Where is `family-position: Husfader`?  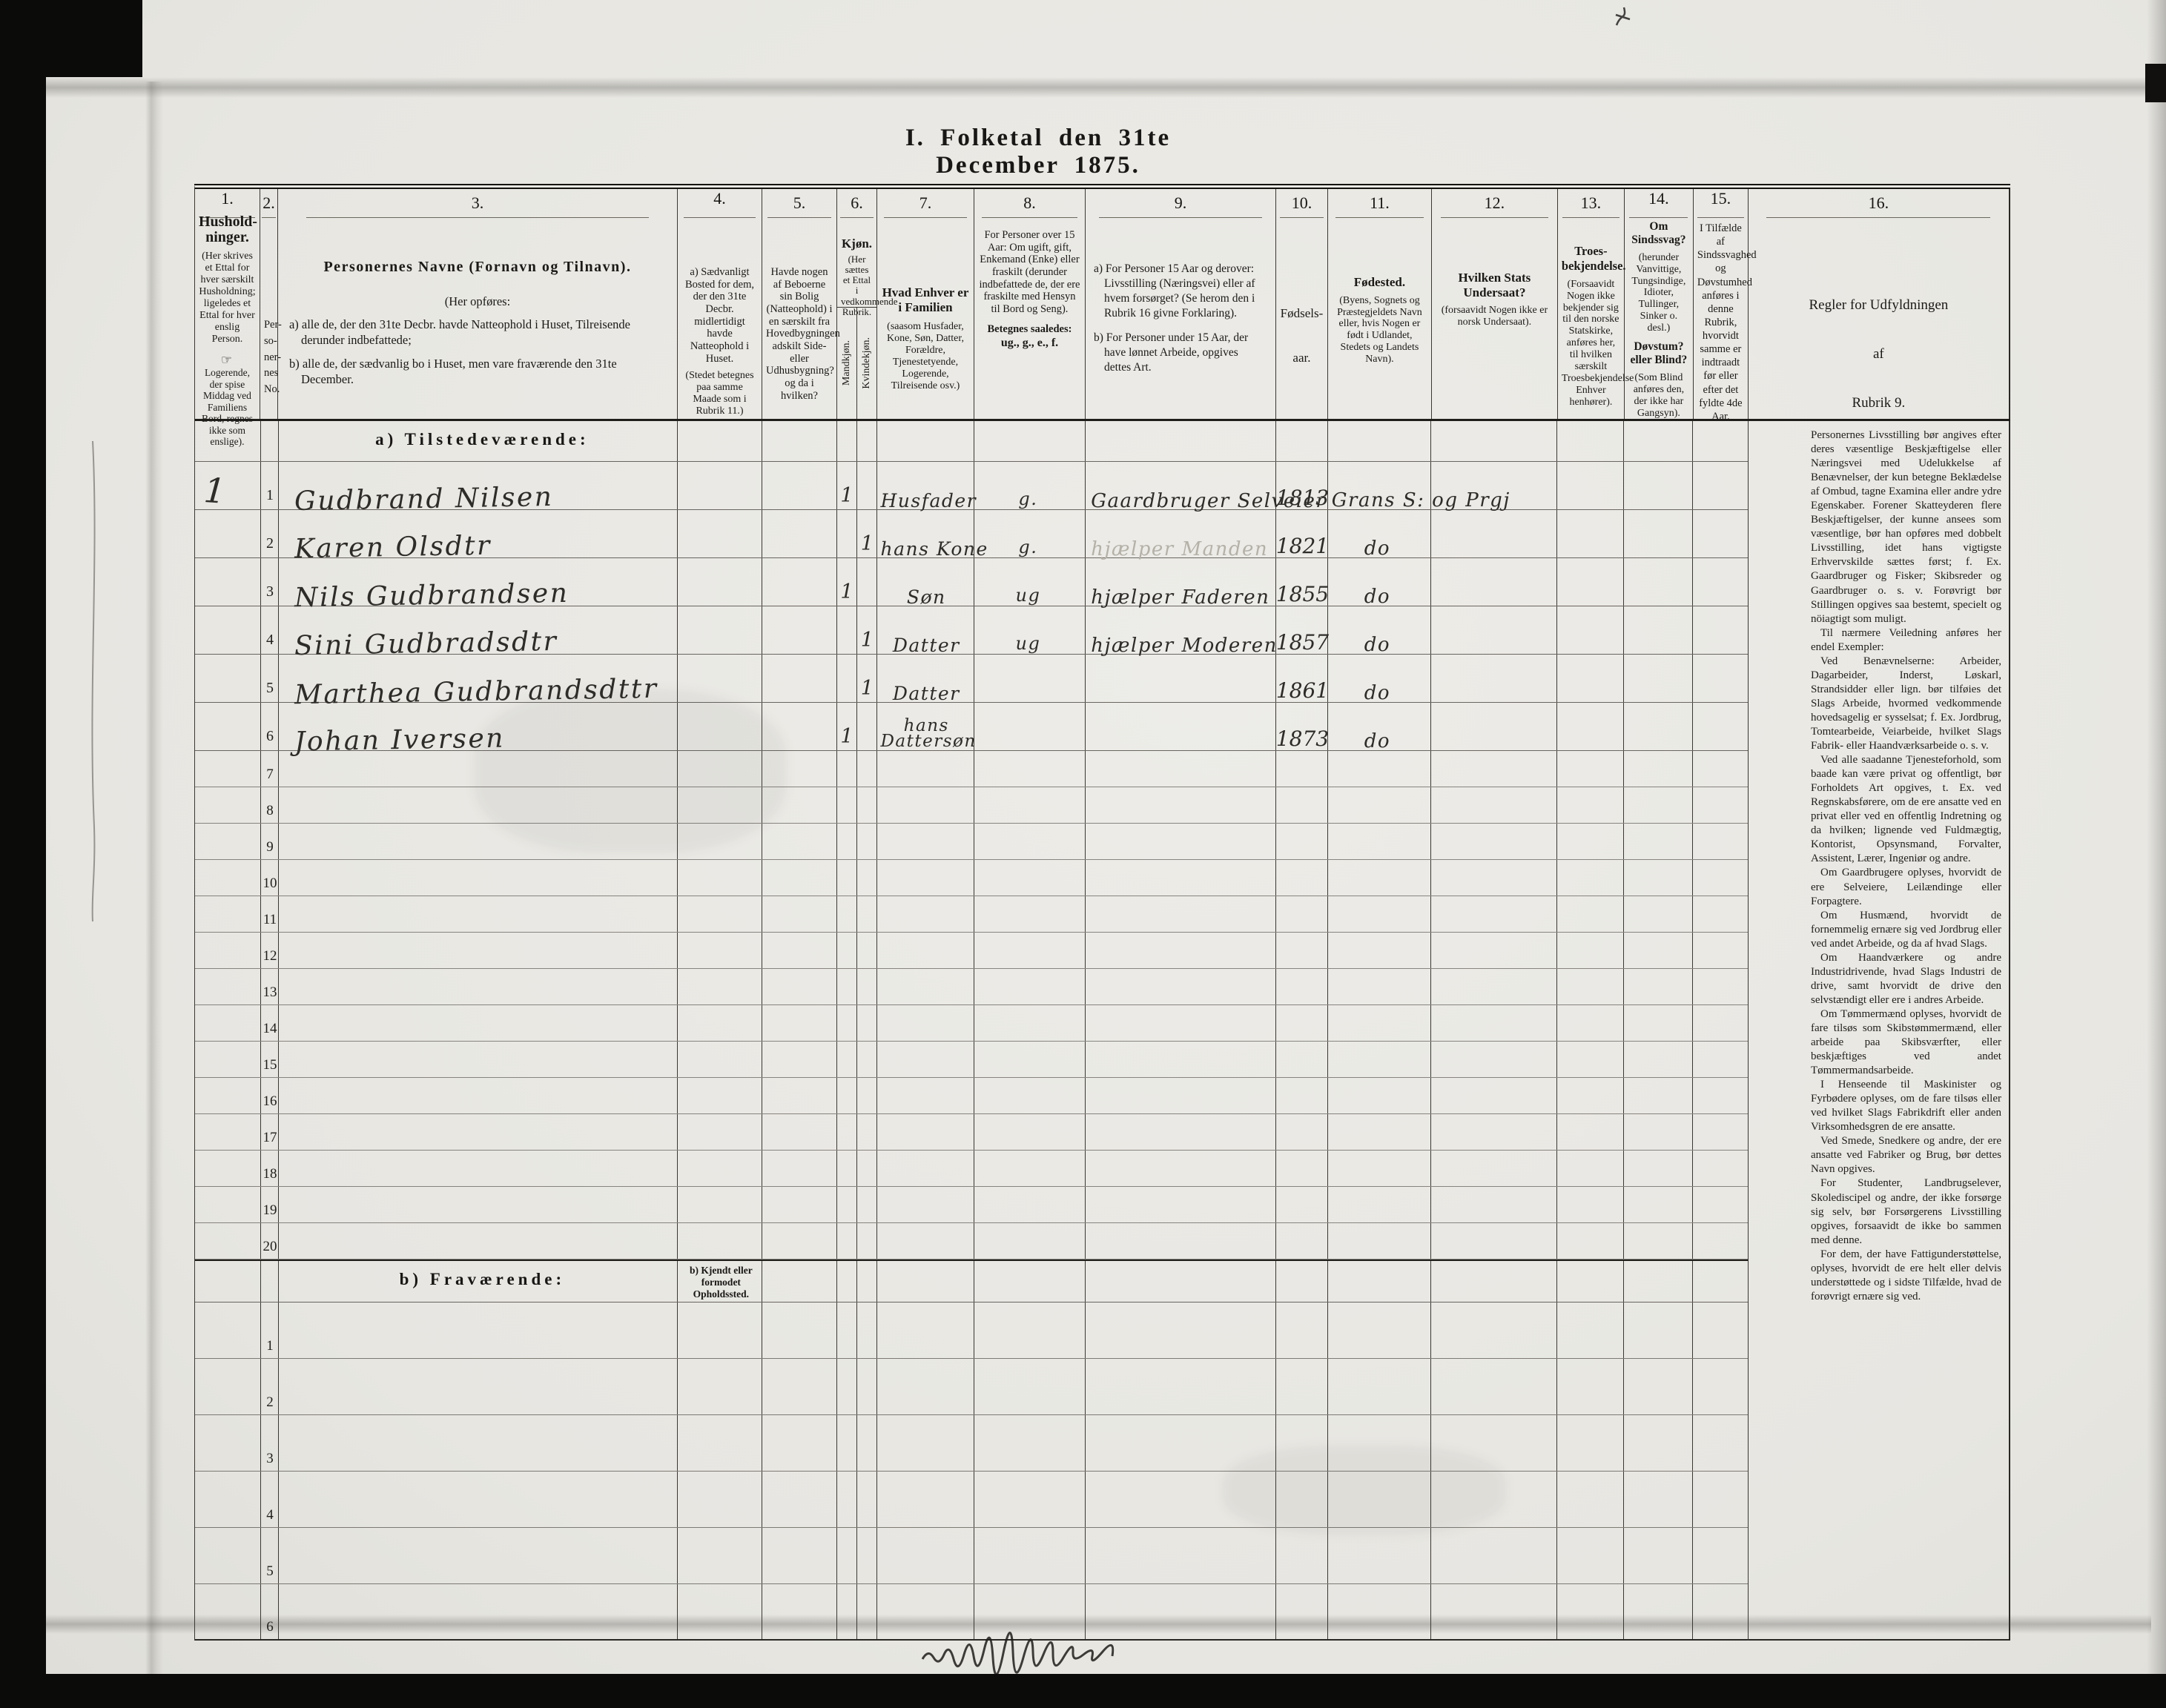
family-position: Husfader is located at coordinates (928, 501).